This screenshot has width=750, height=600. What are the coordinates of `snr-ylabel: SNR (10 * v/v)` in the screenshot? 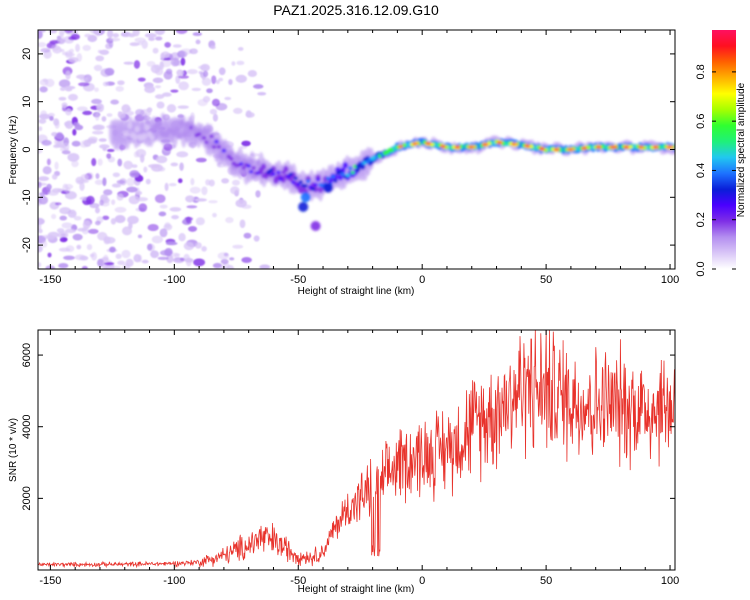 It's located at (13, 450).